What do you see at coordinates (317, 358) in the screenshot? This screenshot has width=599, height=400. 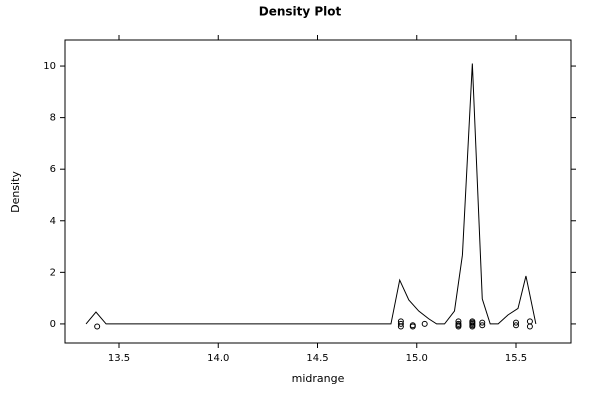 I see `x-tick-label: 14.5` at bounding box center [317, 358].